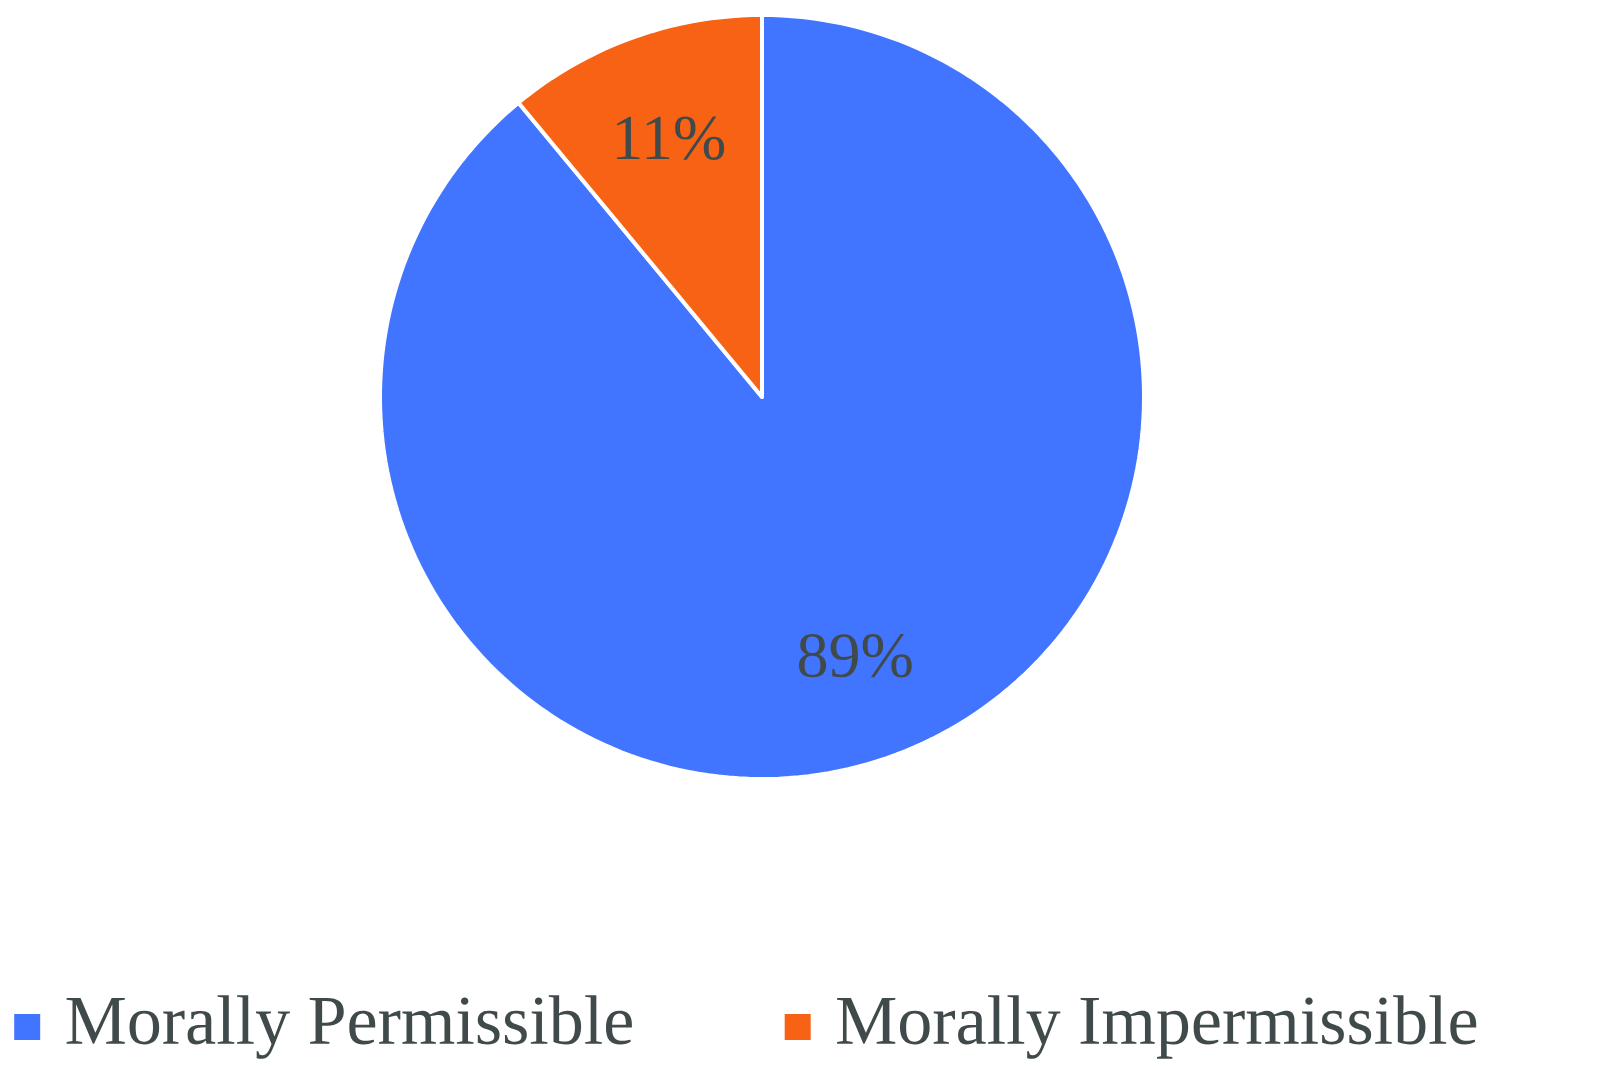  I want to click on data-label: 89%, so click(855, 656).